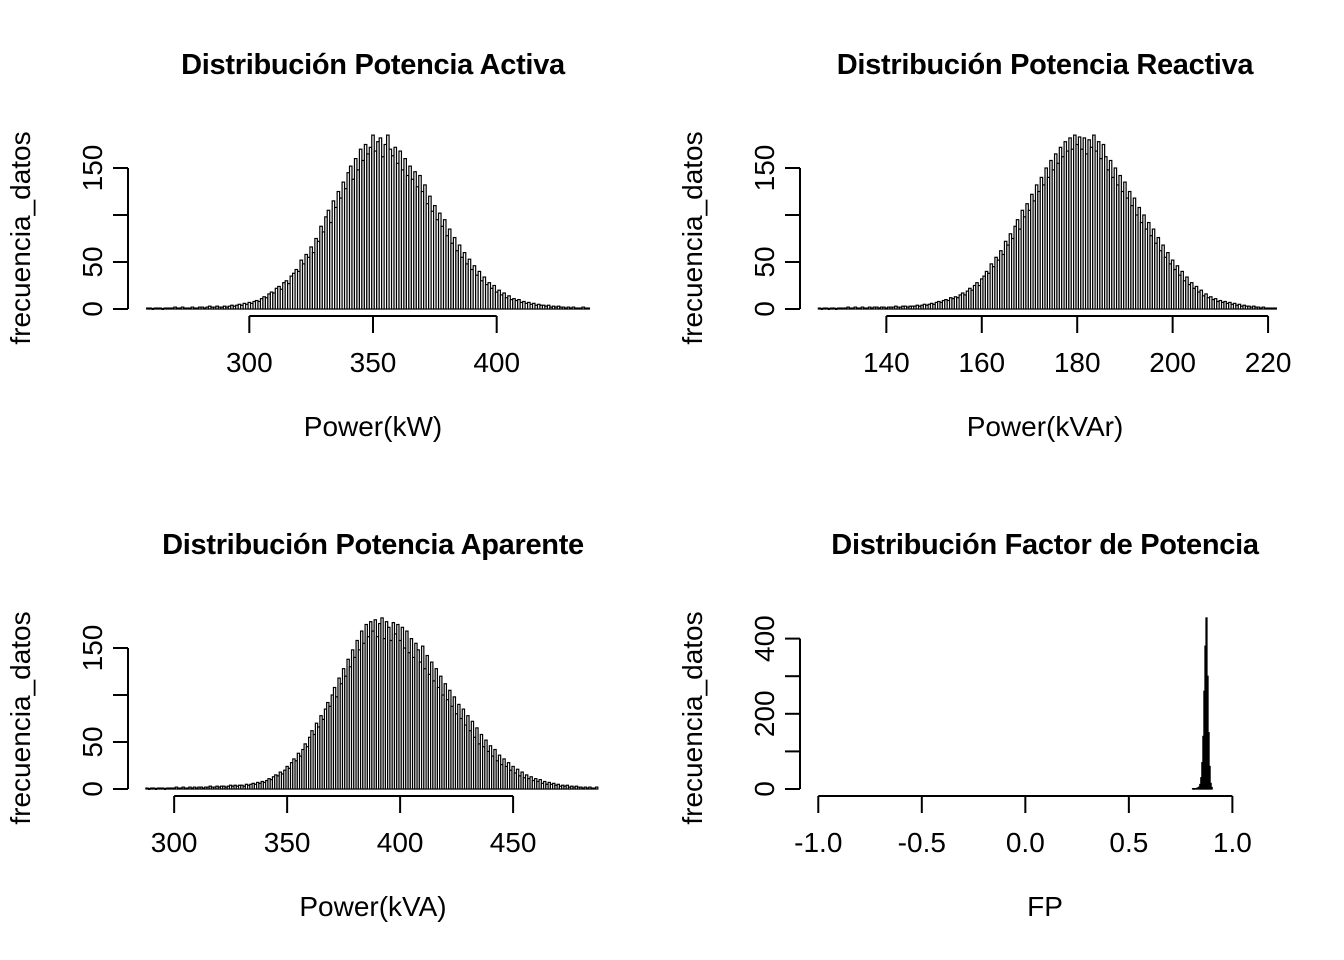 The width and height of the screenshot is (1344, 960). Describe the element at coordinates (1077, 362) in the screenshot. I see `x-tick-label: 180` at that location.